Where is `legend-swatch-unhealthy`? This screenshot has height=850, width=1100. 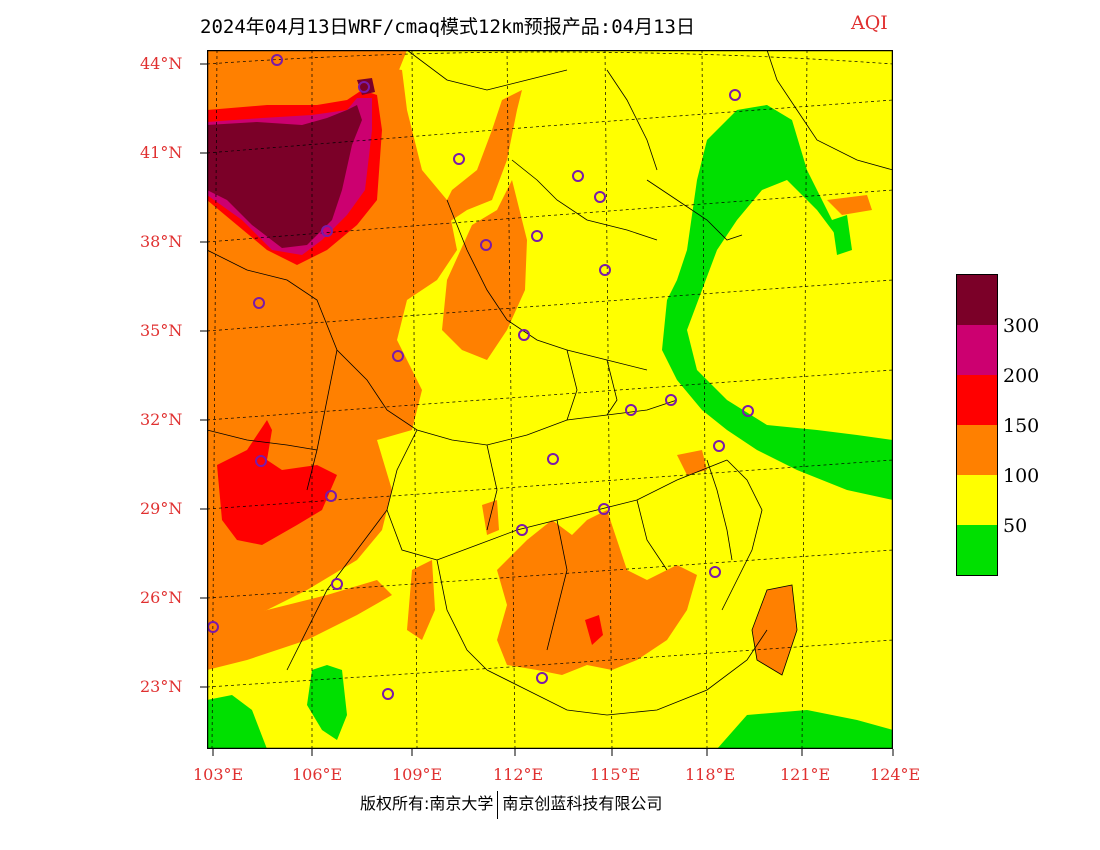 legend-swatch-unhealthy is located at coordinates (977, 400).